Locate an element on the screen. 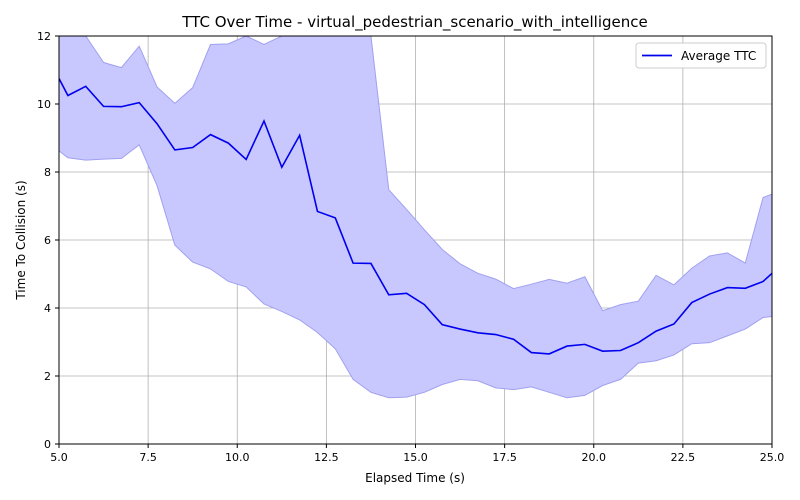  x-tick-label: 22.5 is located at coordinates (683, 457).